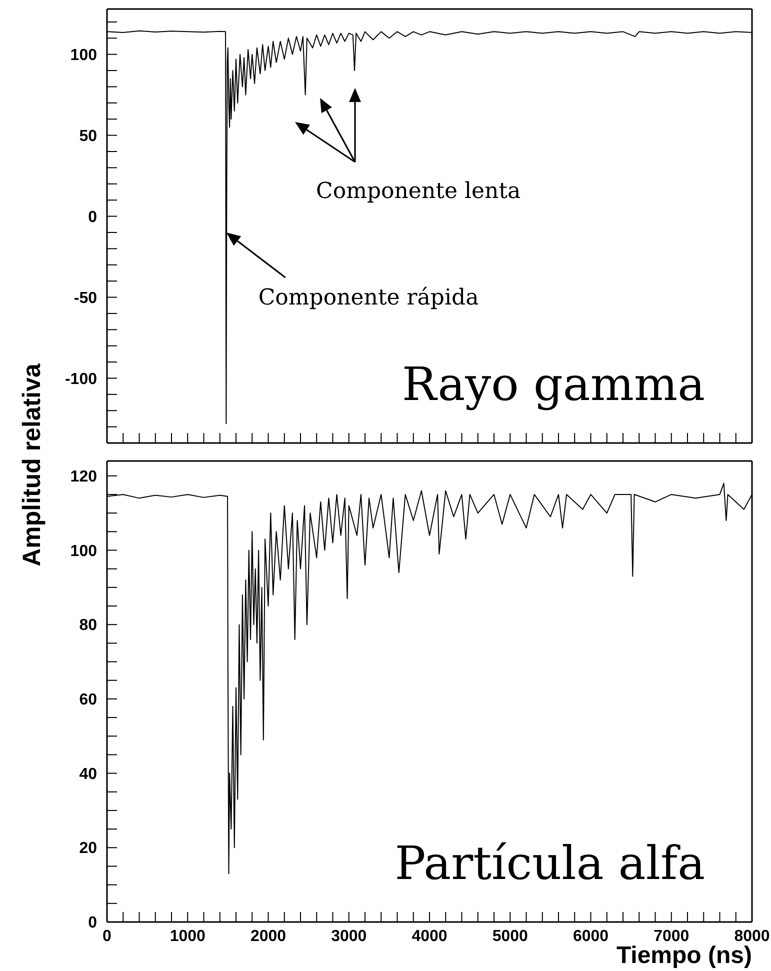  I want to click on x-tick-label: 6000, so click(590, 936).